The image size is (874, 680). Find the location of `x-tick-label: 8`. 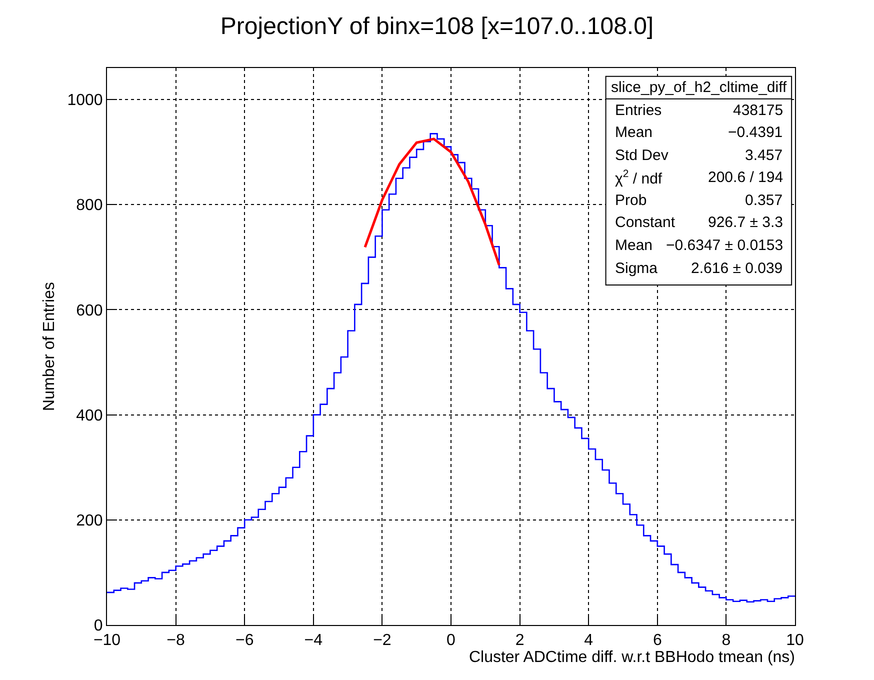

x-tick-label: 8 is located at coordinates (726, 641).